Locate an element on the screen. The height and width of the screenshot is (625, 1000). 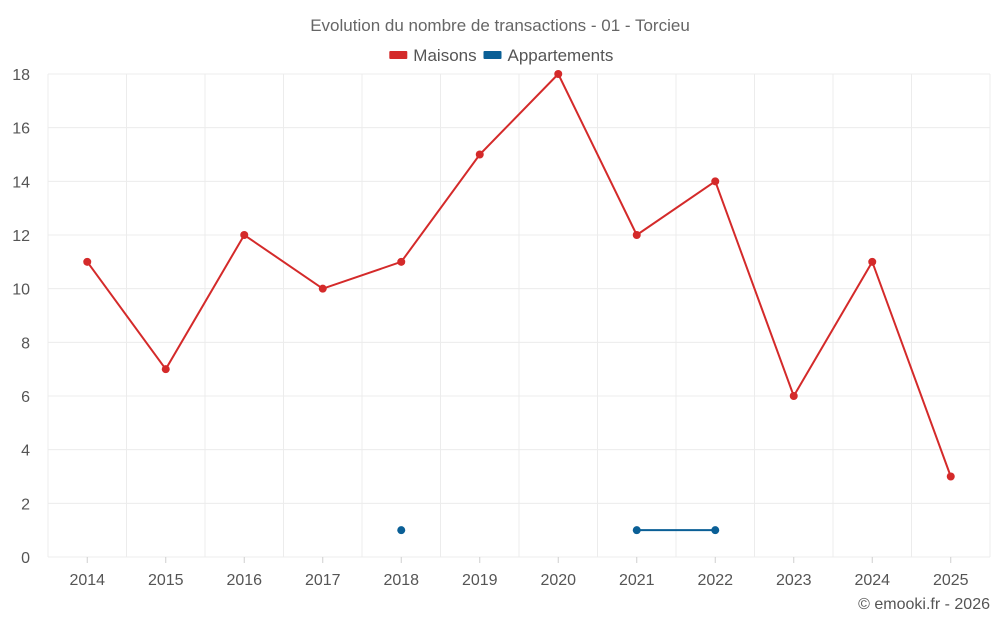
x-tick-label: 2014 is located at coordinates (87, 580).